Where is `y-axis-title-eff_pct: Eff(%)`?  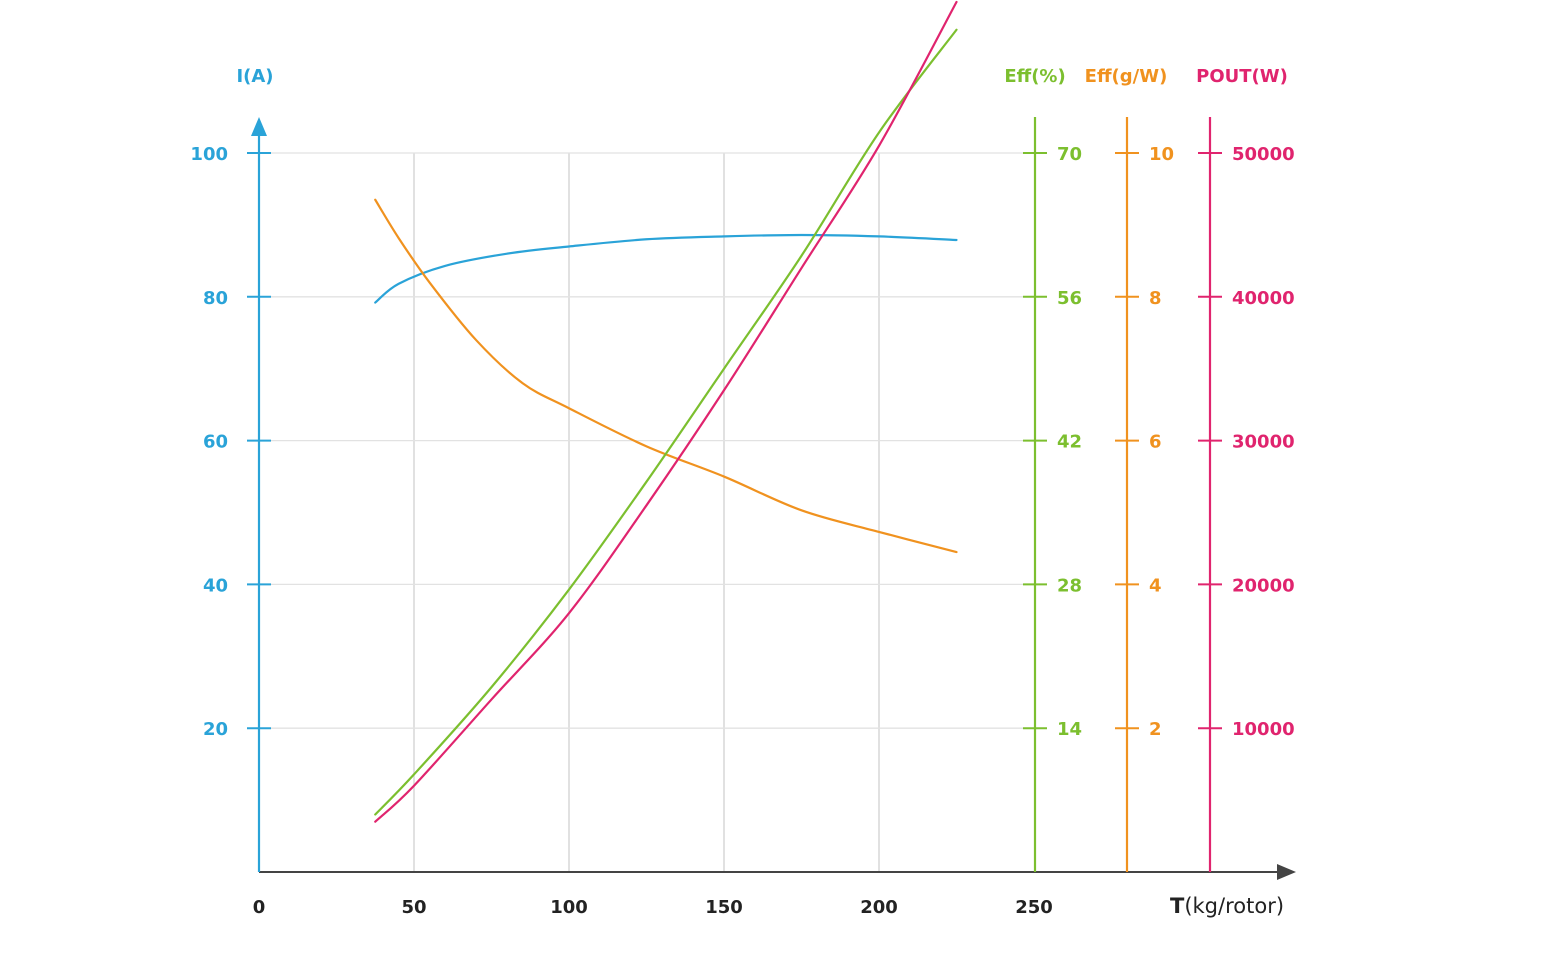 y-axis-title-eff_pct: Eff(%) is located at coordinates (1034, 76).